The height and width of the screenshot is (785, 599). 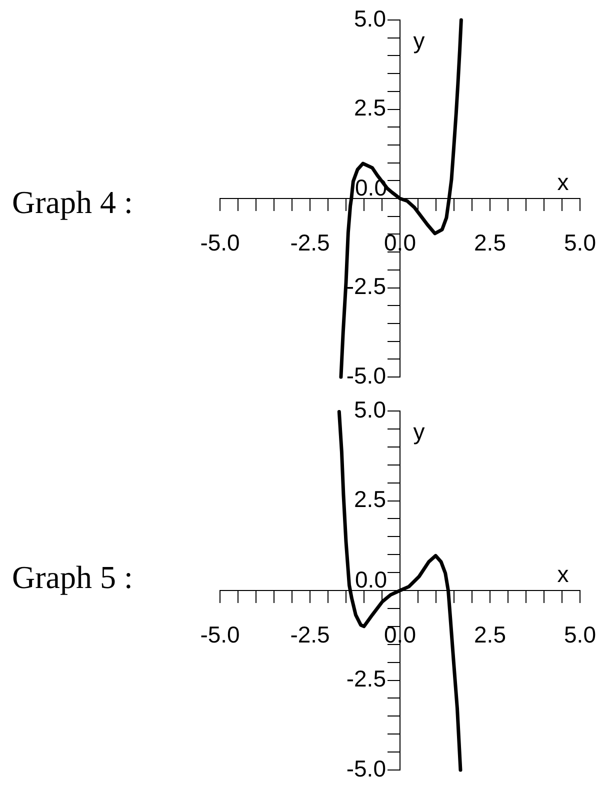 What do you see at coordinates (72, 202) in the screenshot?
I see `text: Graph 4 :` at bounding box center [72, 202].